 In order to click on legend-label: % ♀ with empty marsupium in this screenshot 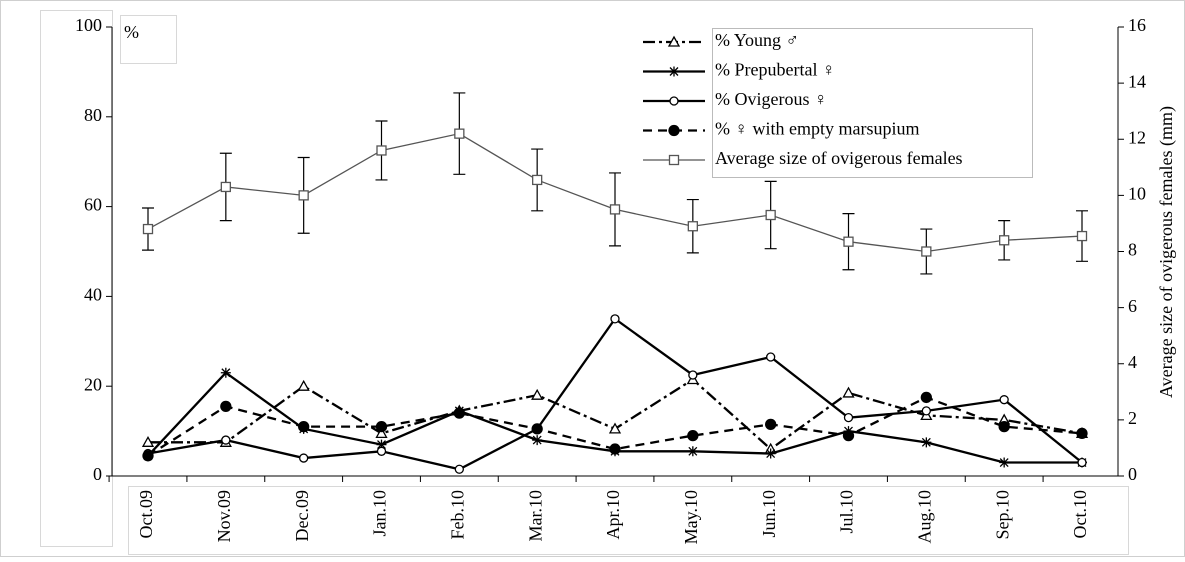, I will do `click(817, 129)`.